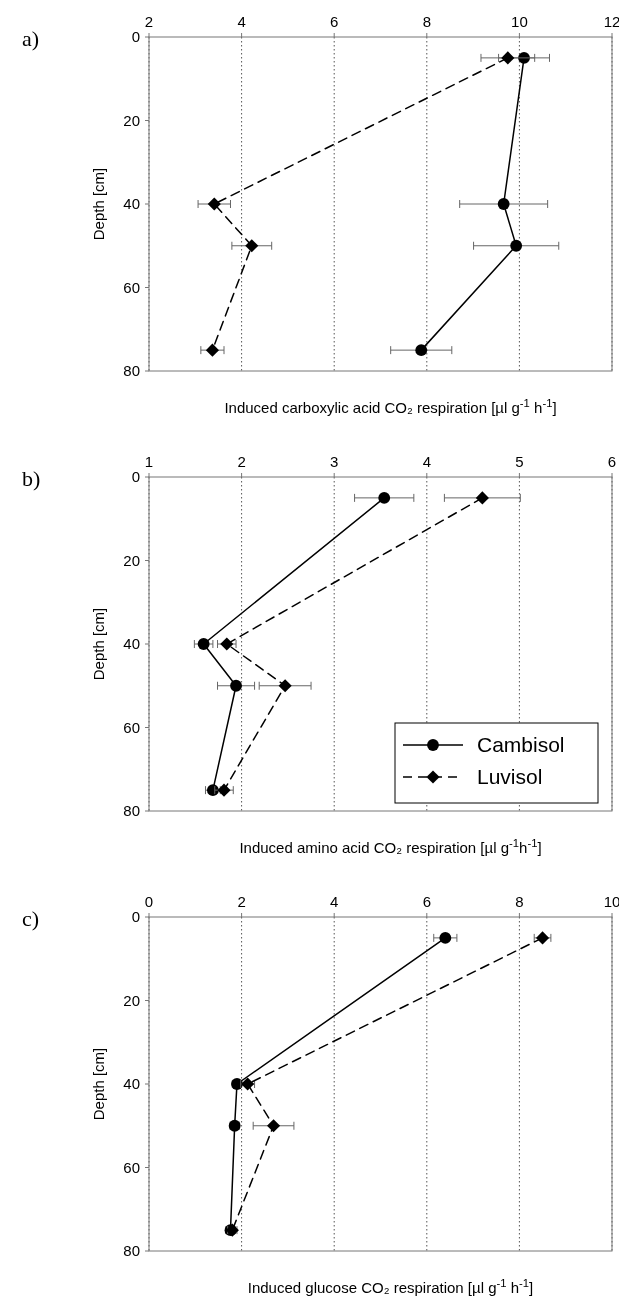 The height and width of the screenshot is (1302, 627). What do you see at coordinates (149, 461) in the screenshot?
I see `x-tick-label: 1` at bounding box center [149, 461].